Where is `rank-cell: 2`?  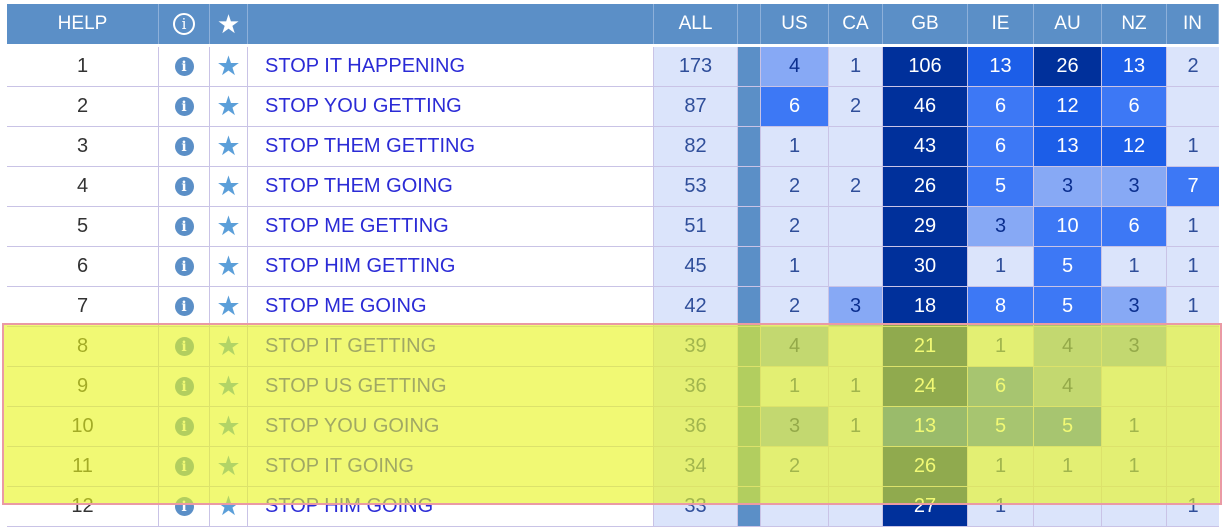
rank-cell: 2 is located at coordinates (83, 107).